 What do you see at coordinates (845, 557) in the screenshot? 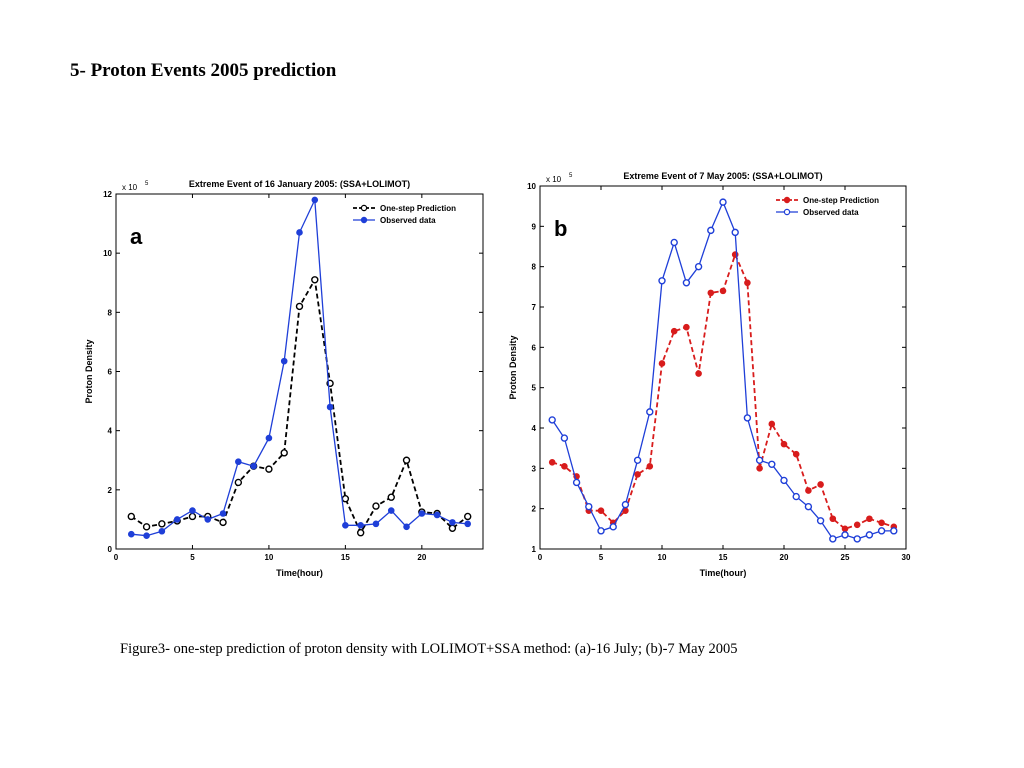
I see `x-tick-label: 25` at bounding box center [845, 557].